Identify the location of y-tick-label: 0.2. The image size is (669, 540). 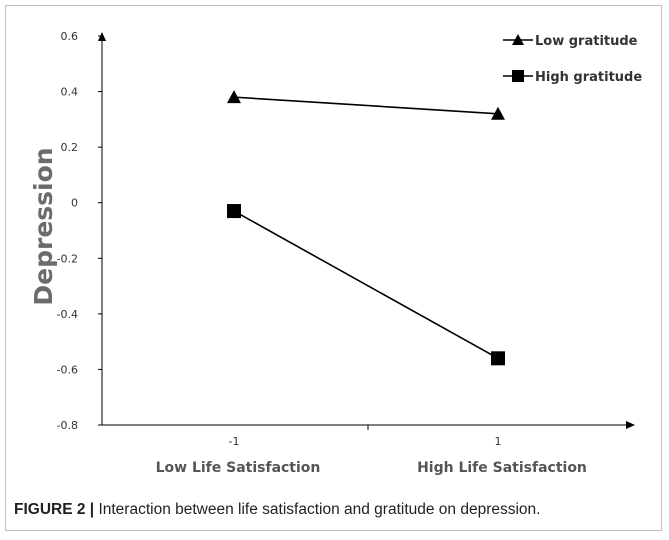
(70, 147).